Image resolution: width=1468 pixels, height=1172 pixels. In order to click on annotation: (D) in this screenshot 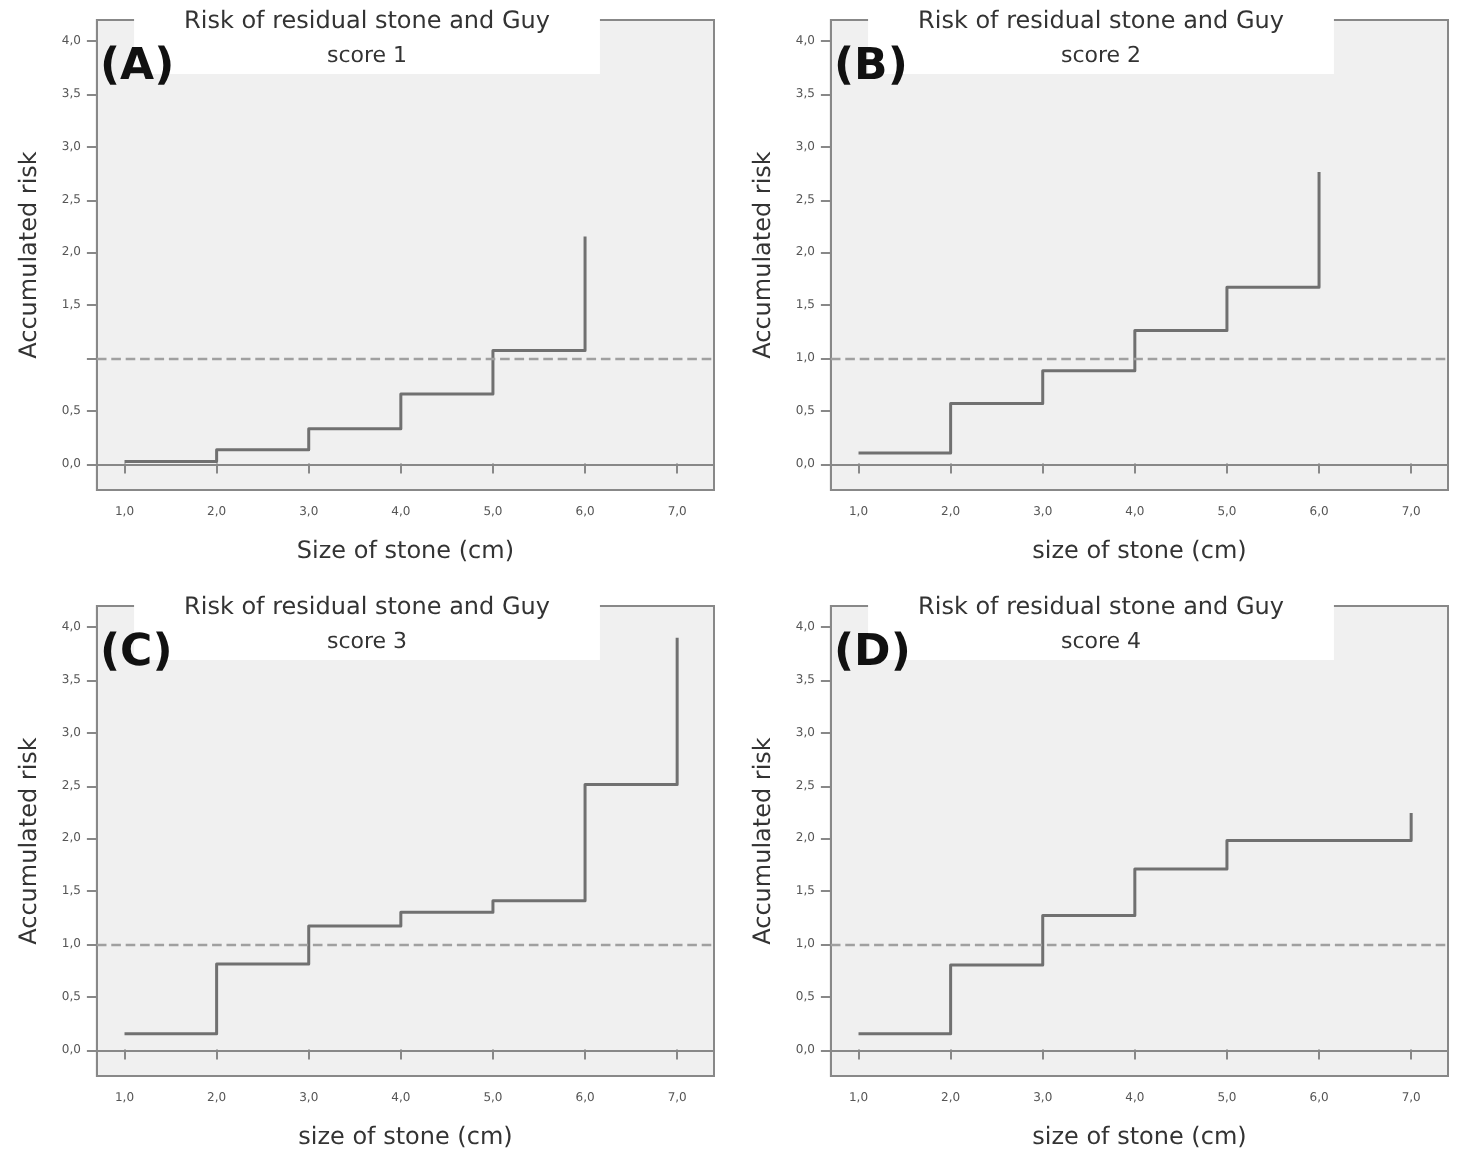, I will do `click(872, 652)`.